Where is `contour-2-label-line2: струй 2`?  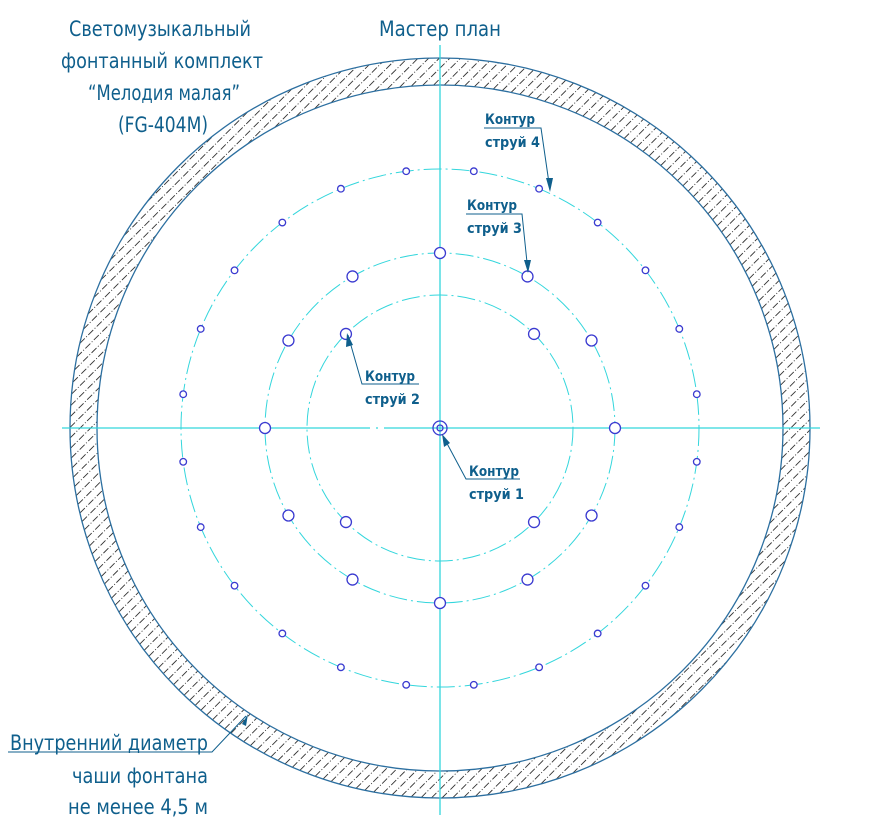 contour-2-label-line2: струй 2 is located at coordinates (392, 400).